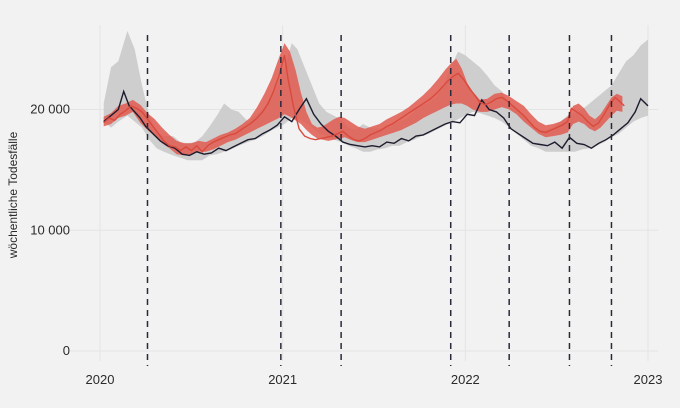 The image size is (680, 408). Describe the element at coordinates (465, 379) in the screenshot. I see `x-tick-label: 2022` at that location.